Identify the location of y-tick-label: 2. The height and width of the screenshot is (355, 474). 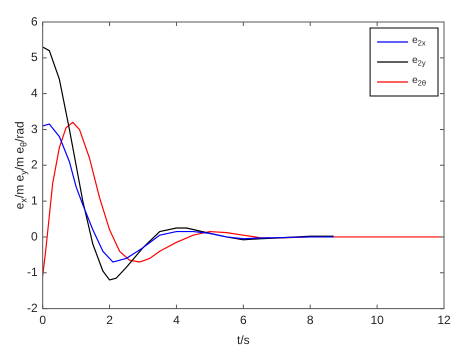
(34, 165).